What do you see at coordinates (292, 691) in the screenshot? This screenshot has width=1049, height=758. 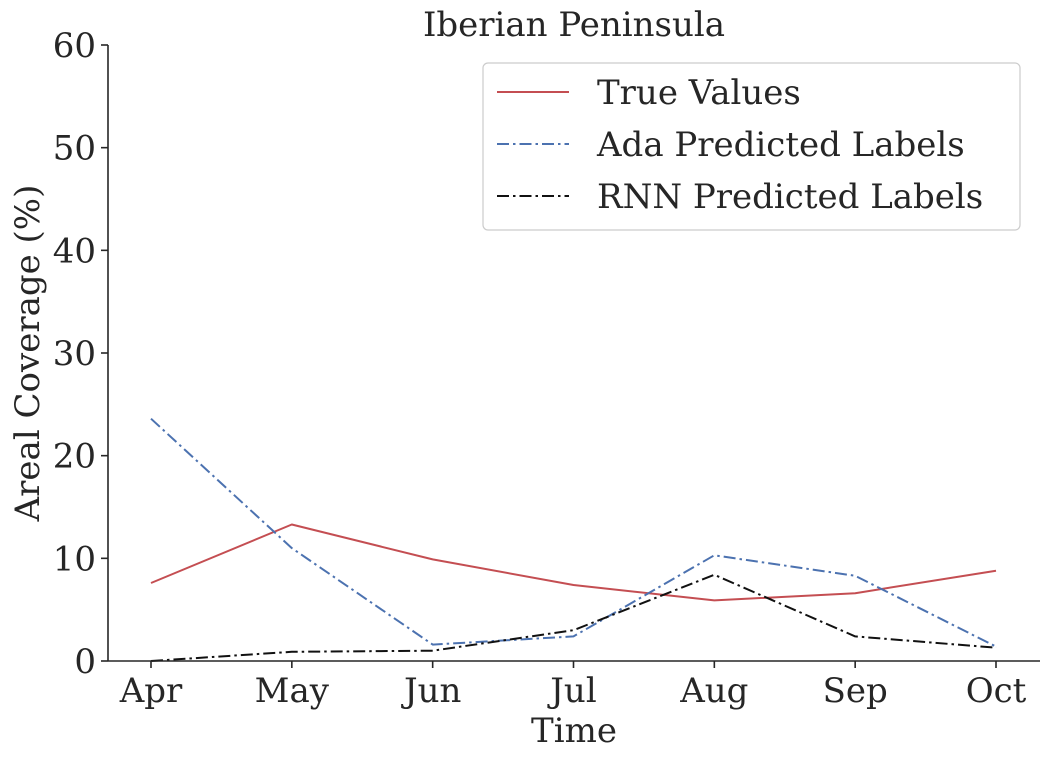 I see `x-tick-label: May` at bounding box center [292, 691].